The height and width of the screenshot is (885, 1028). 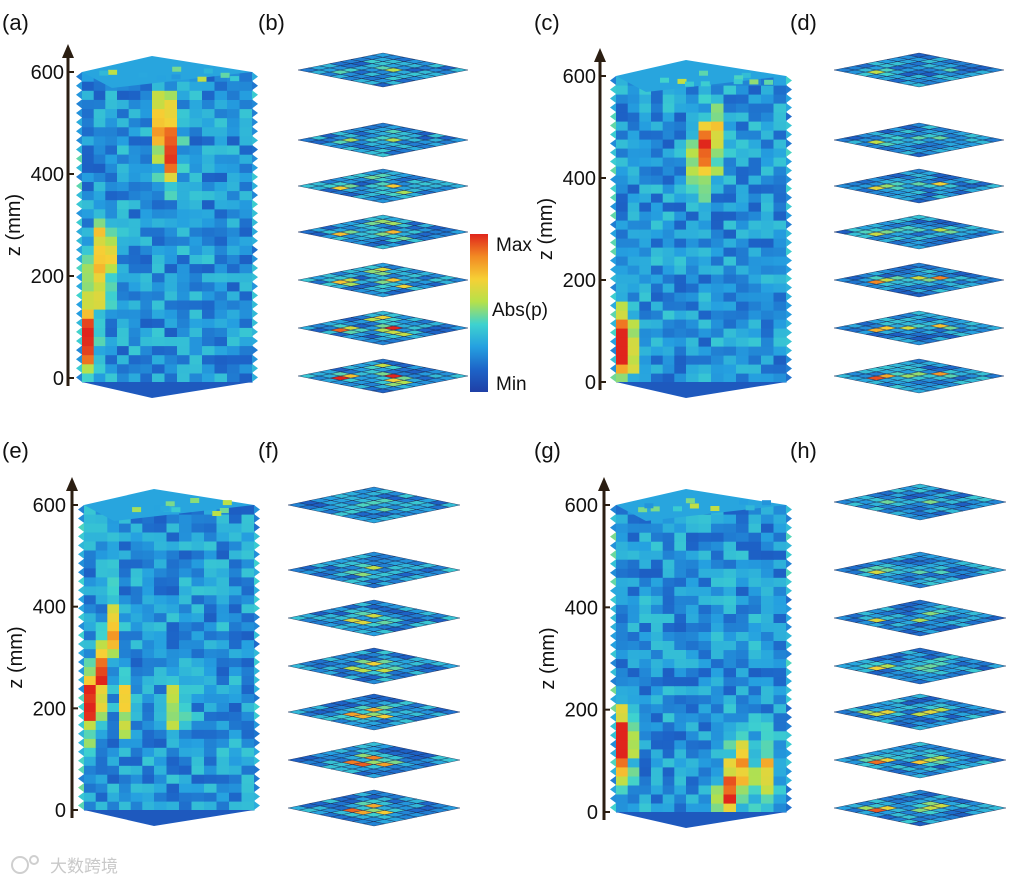 What do you see at coordinates (84, 867) in the screenshot?
I see `watermark-text: 大数跨境` at bounding box center [84, 867].